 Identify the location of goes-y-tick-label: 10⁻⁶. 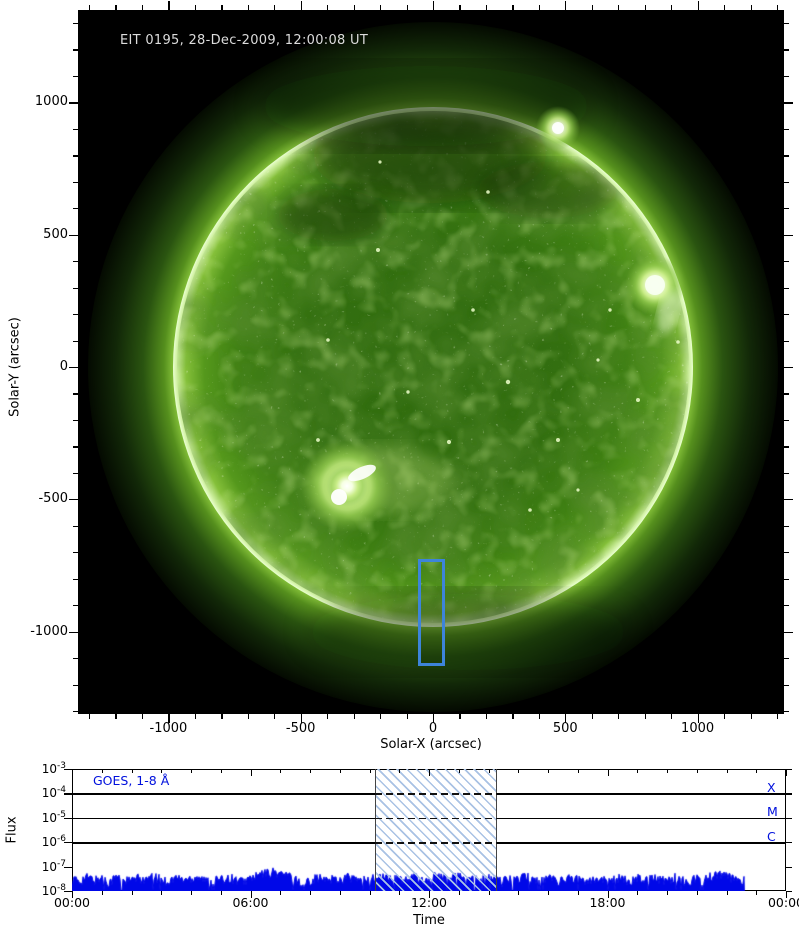
(53, 842).